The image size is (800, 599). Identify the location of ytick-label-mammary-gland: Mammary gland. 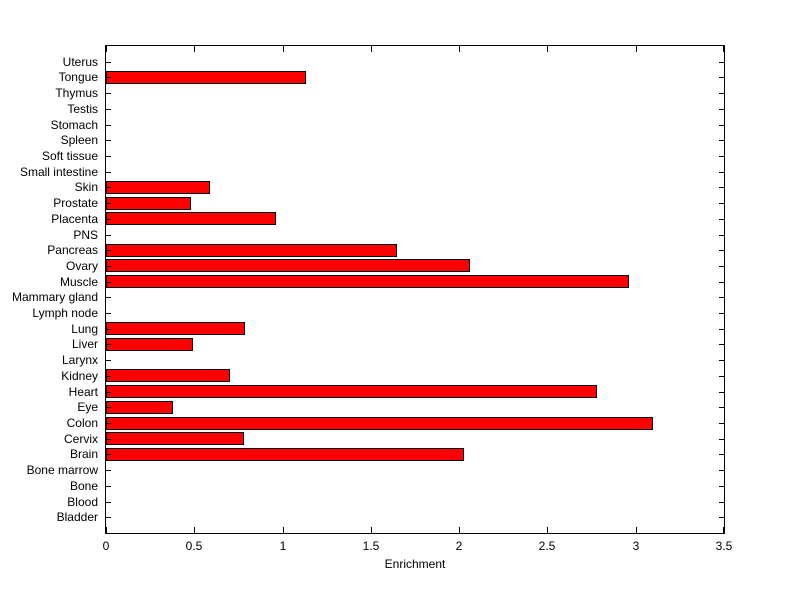
(54, 297).